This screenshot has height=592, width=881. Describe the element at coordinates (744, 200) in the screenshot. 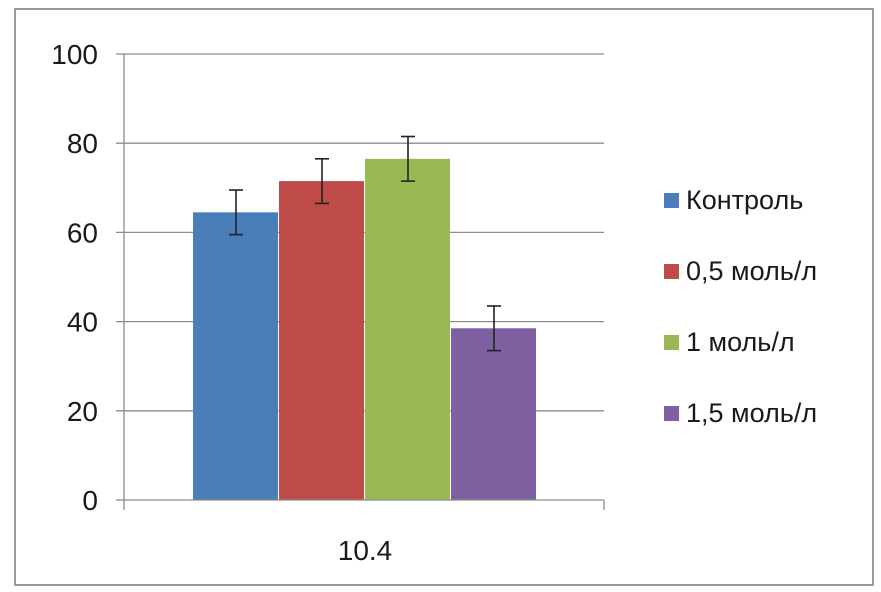

I see `legend-label-1: Контроль` at that location.